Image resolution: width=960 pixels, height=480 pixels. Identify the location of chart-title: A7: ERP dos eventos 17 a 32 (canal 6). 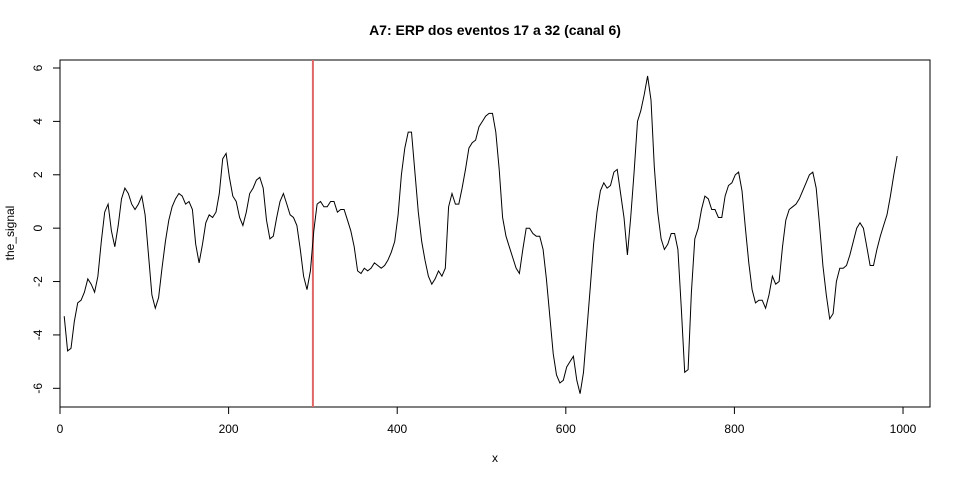
(495, 30).